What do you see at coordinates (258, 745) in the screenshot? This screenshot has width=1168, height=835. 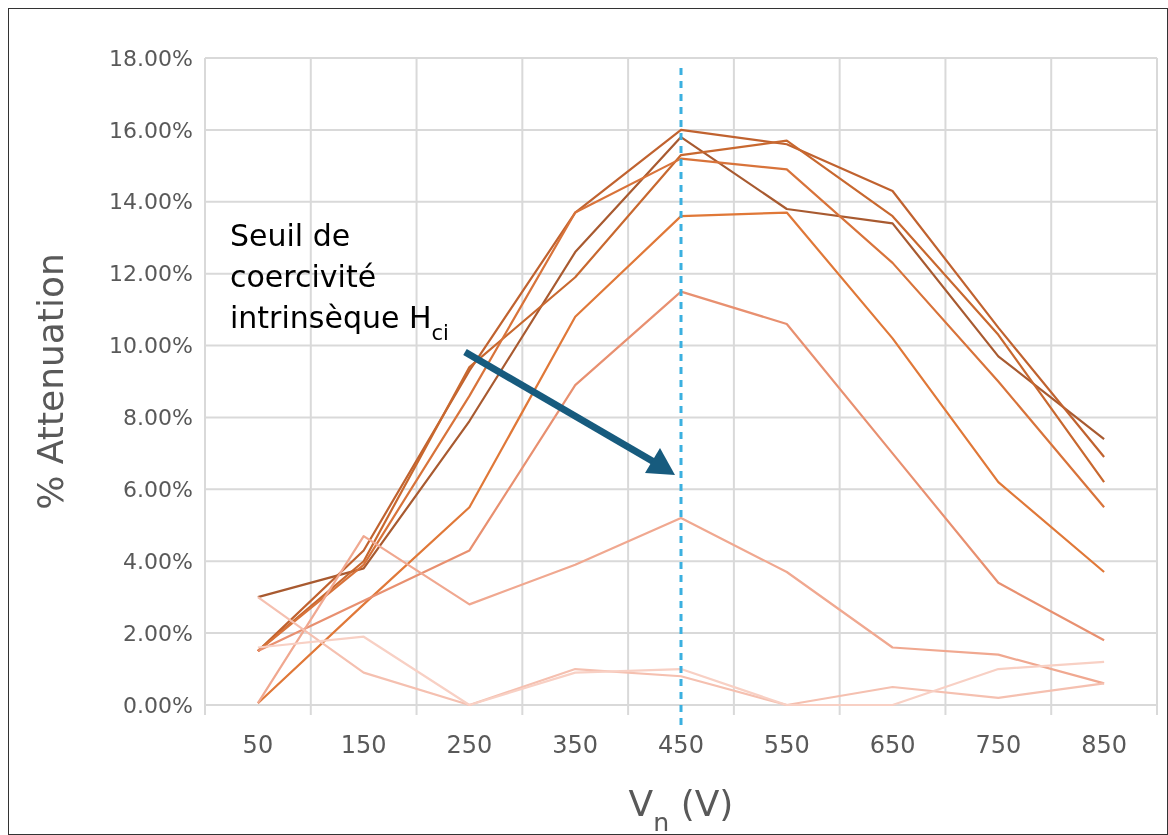 I see `x-tick-label: 50` at bounding box center [258, 745].